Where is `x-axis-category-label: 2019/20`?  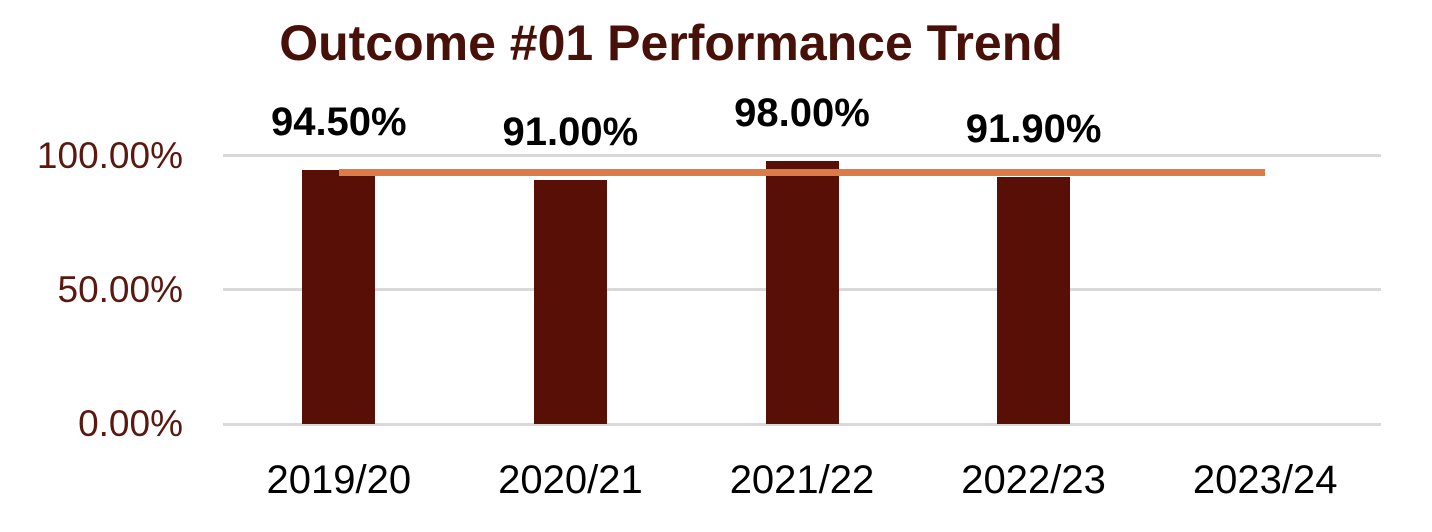 x-axis-category-label: 2019/20 is located at coordinates (339, 480).